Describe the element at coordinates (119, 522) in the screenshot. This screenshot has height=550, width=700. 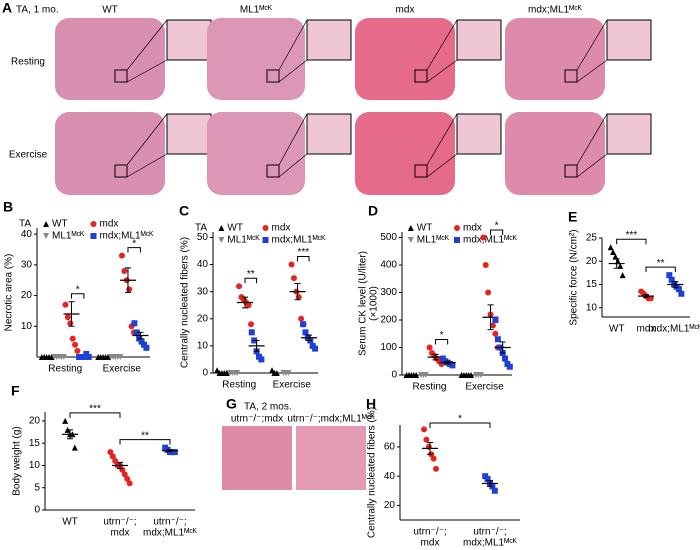
I see `x-tick-label: utrn⁻/⁻;` at that location.